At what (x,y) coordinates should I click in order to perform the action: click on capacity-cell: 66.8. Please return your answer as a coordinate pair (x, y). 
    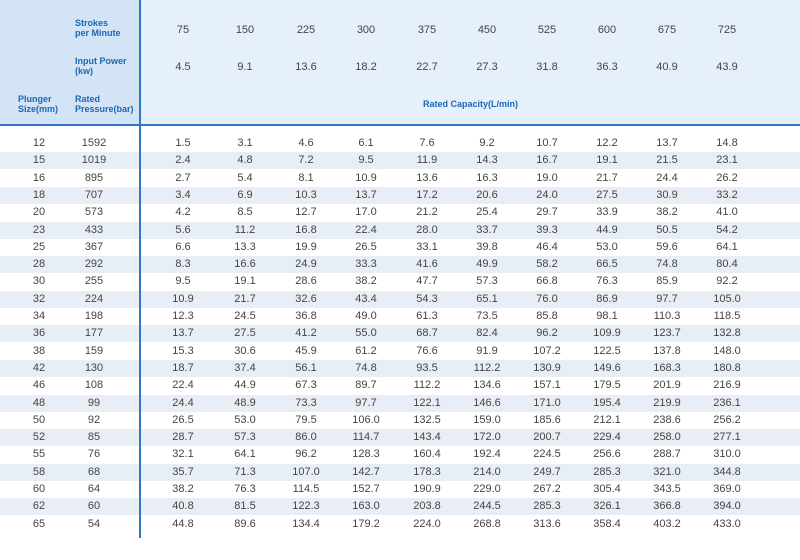
    Looking at the image, I should click on (547, 281).